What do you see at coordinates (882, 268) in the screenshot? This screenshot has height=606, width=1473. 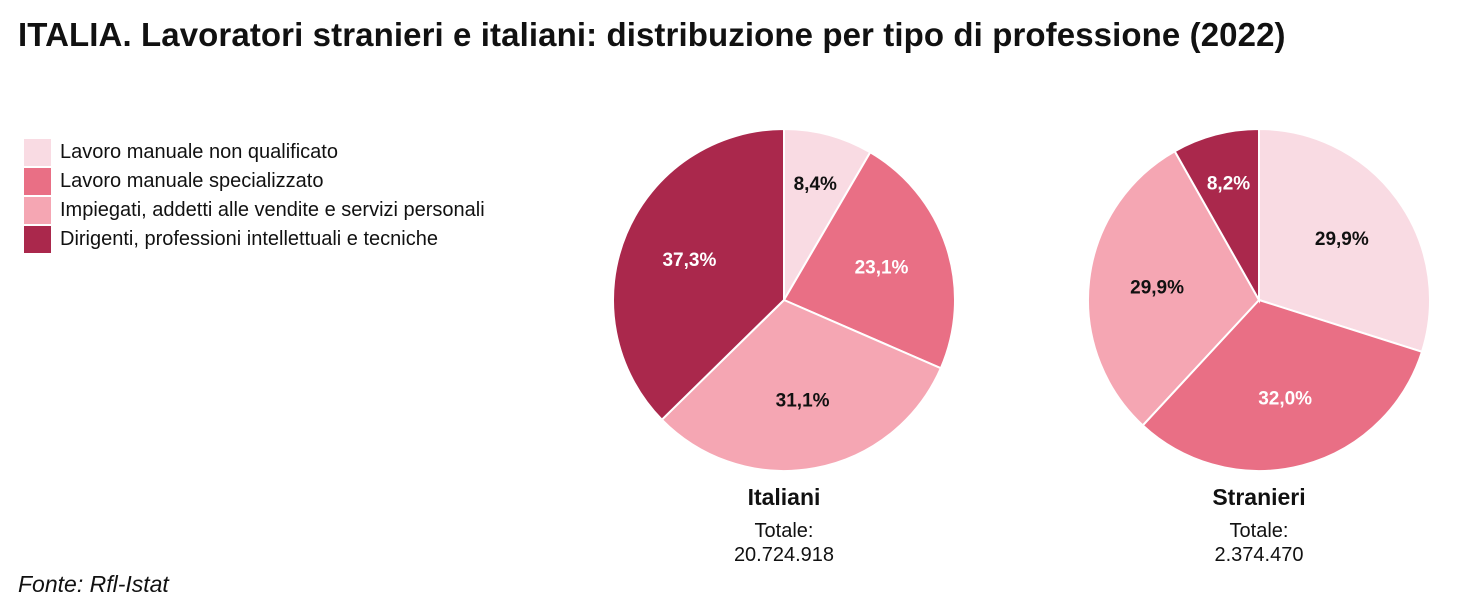 I see `slice-label: 23,1%` at bounding box center [882, 268].